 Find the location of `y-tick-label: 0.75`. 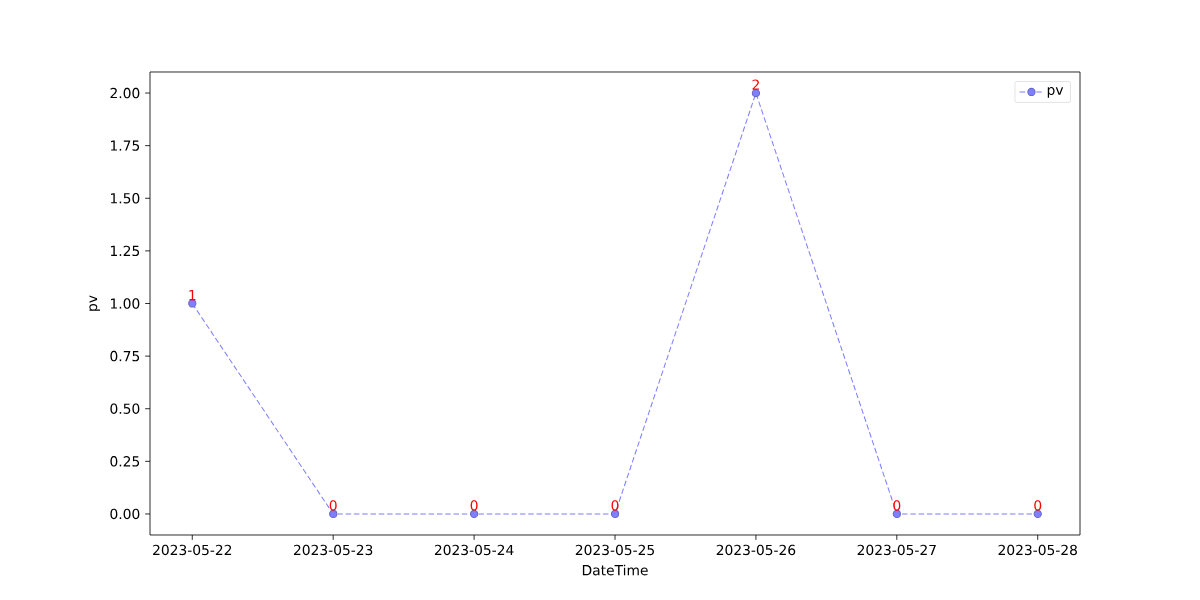

y-tick-label: 0.75 is located at coordinates (125, 356).